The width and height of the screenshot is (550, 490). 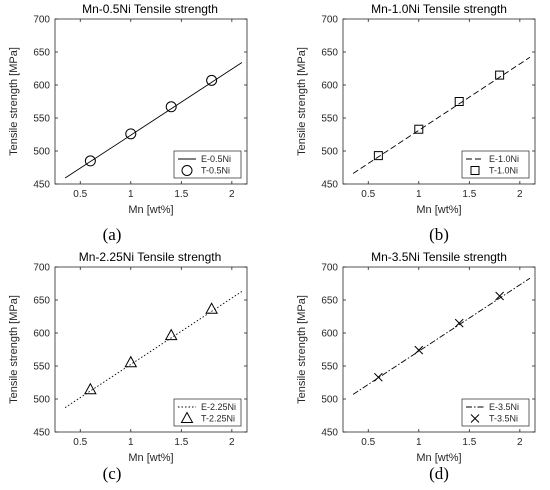 I want to click on panel-caption: (c), so click(x=112, y=473).